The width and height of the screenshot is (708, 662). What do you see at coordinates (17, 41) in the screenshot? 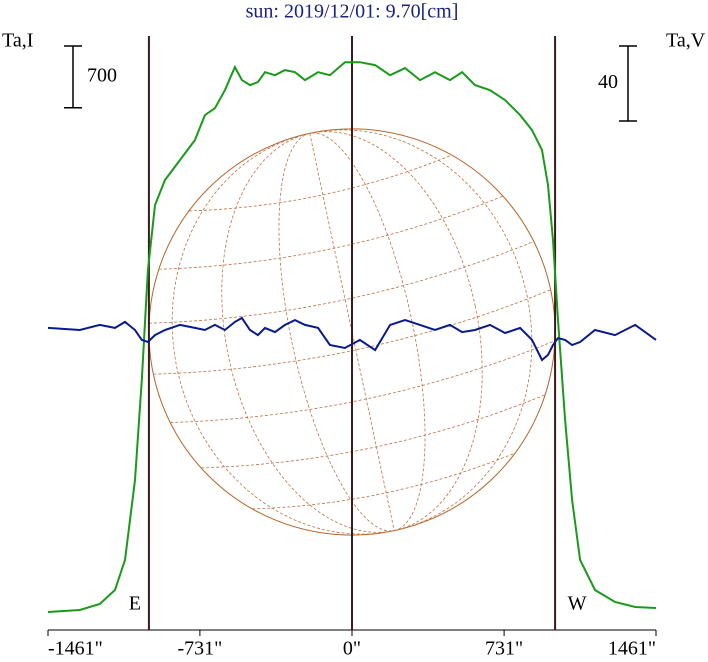
I see `legend-label: Ta,I` at bounding box center [17, 41].